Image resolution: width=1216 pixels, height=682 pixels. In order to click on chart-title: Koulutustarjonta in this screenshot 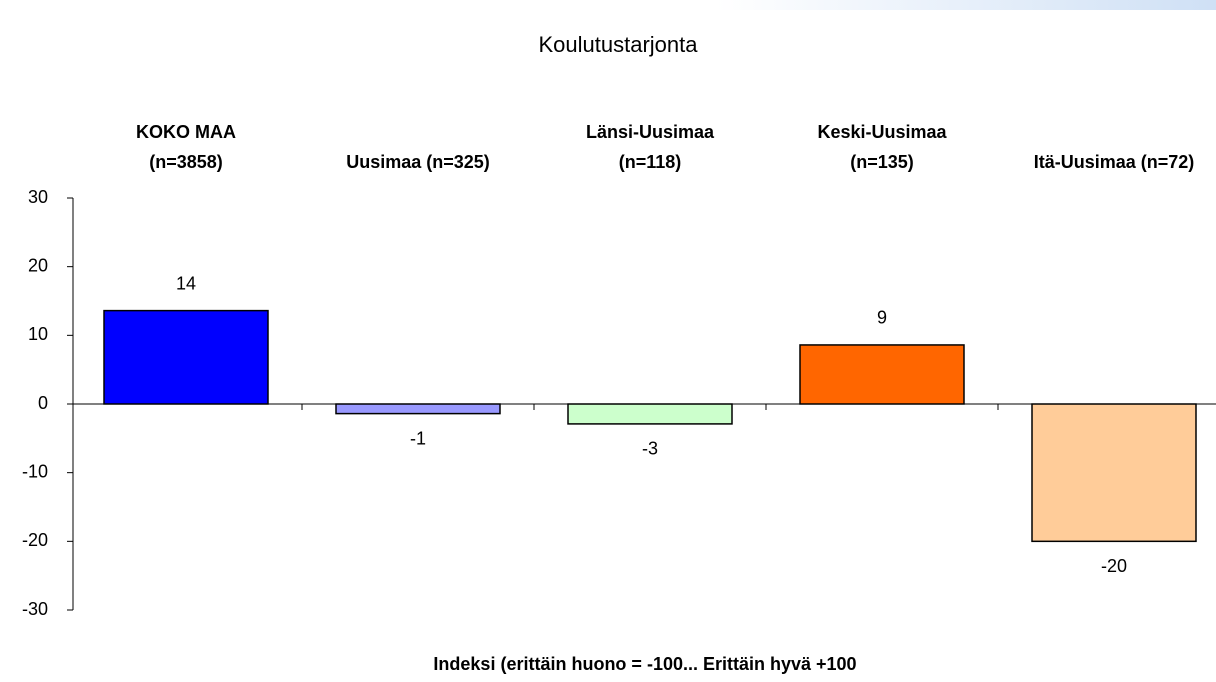, I will do `click(619, 44)`.